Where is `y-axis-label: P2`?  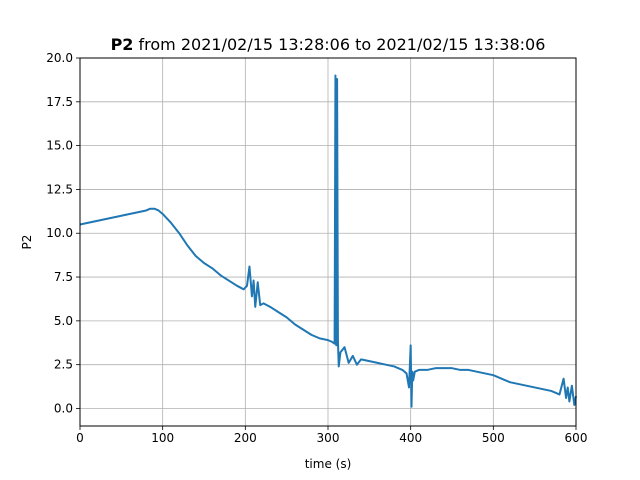
y-axis-label: P2 is located at coordinates (27, 242).